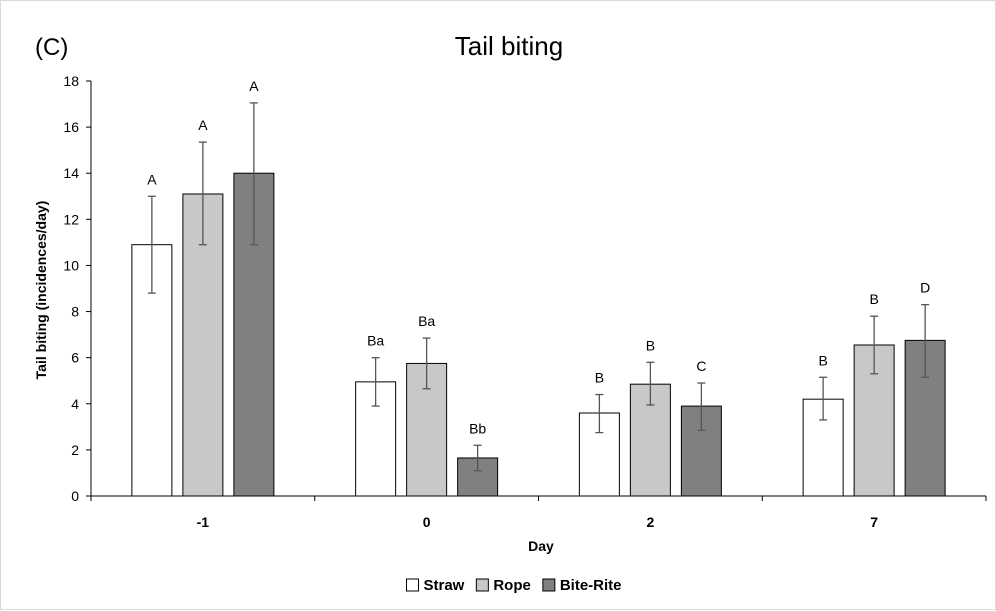 This screenshot has height=611, width=996. I want to click on x-tick-label: 0, so click(427, 522).